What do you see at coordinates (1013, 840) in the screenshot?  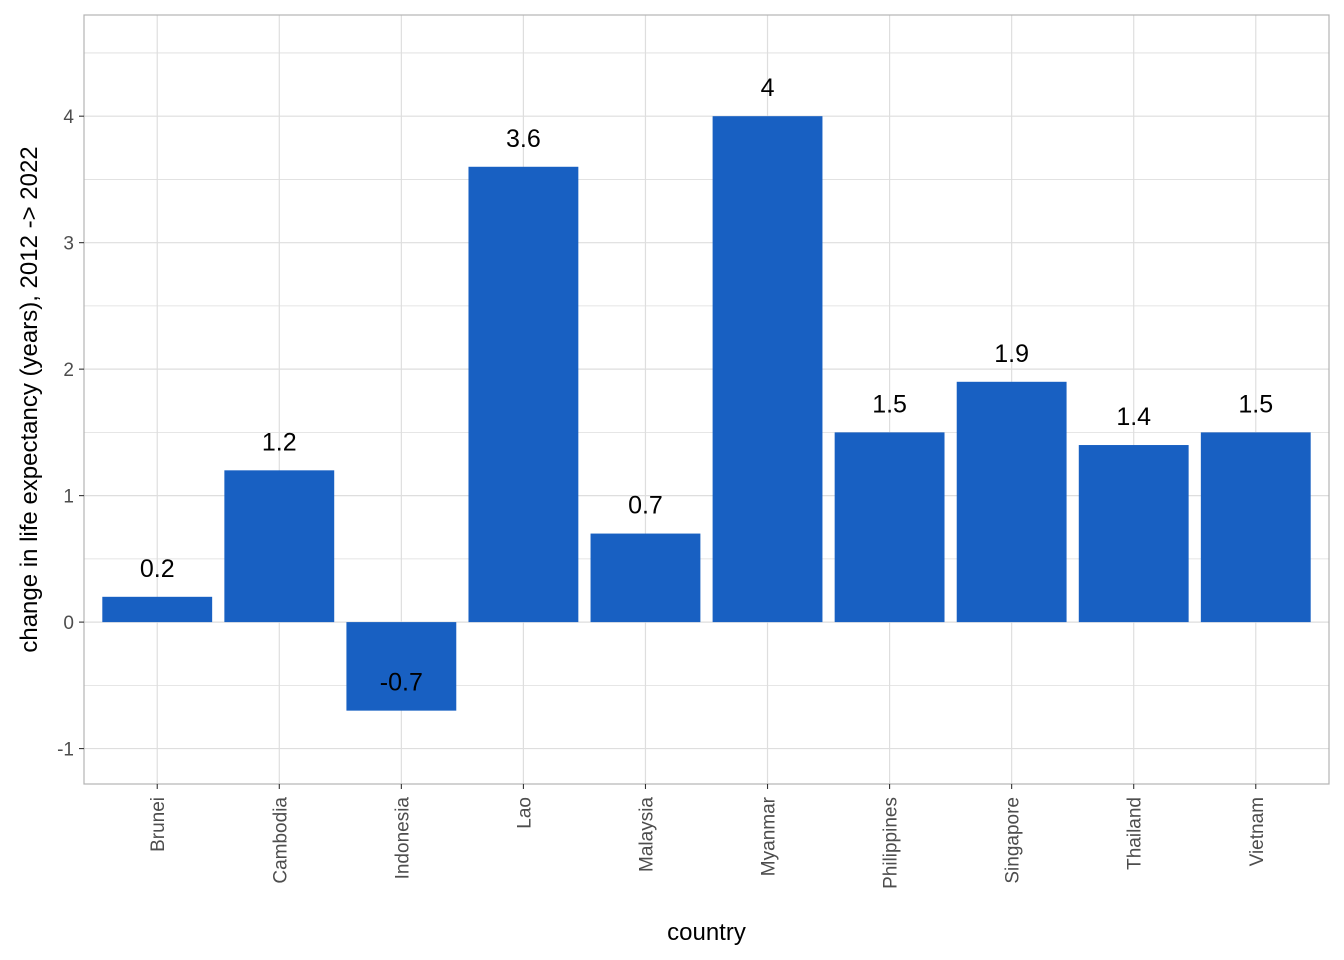 I see `x-tick-label: Singapore` at bounding box center [1013, 840].